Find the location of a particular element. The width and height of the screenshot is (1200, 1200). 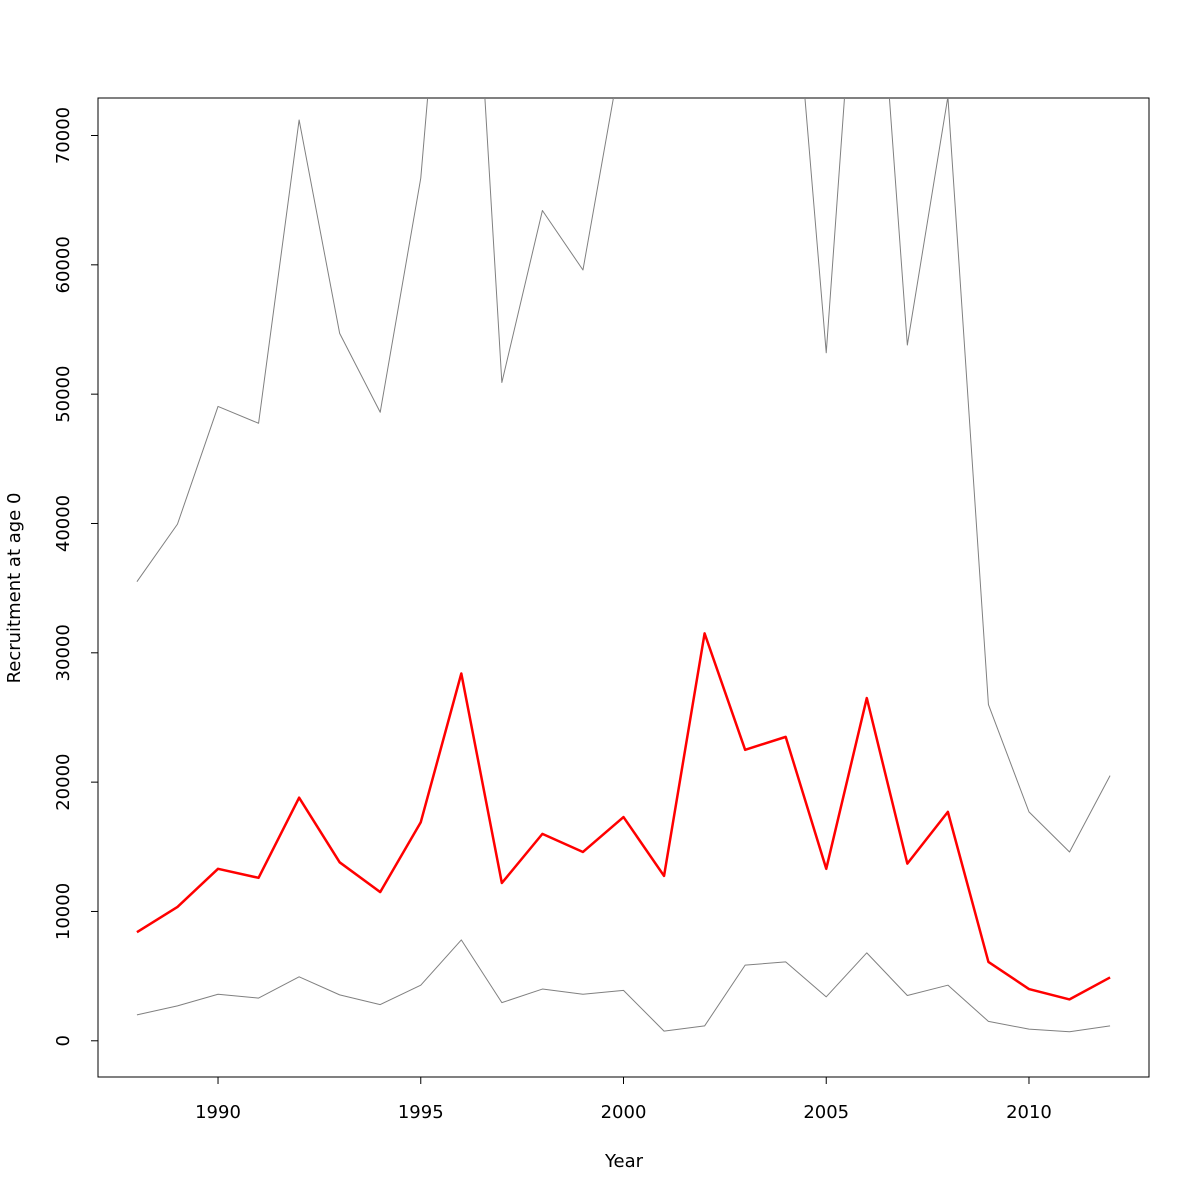

x-tick-label: 1990 is located at coordinates (218, 1112).